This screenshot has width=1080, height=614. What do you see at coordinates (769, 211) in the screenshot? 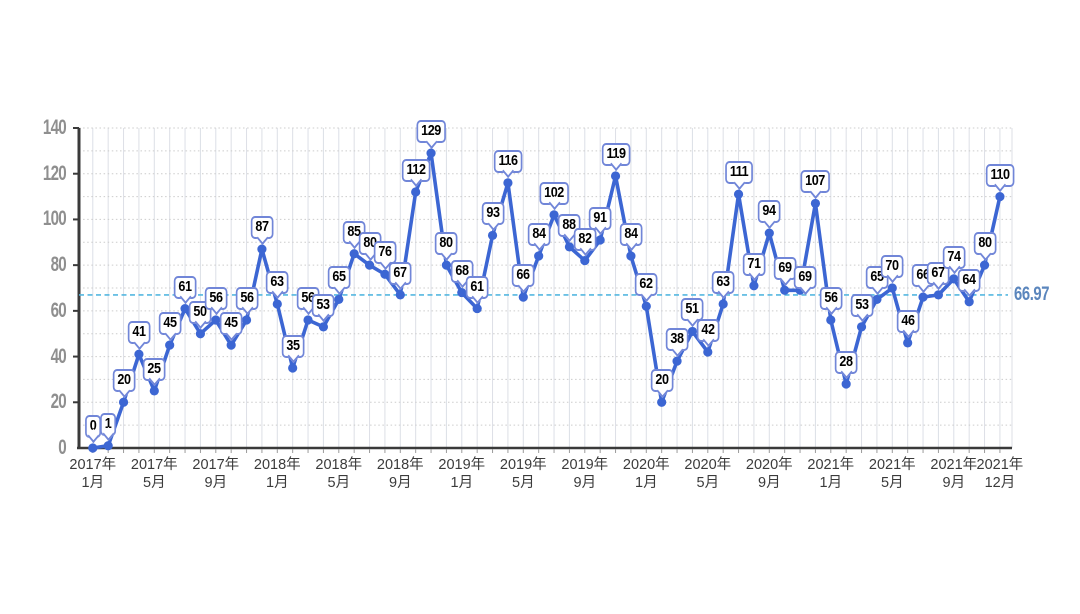
I see `data-point-value: 94` at bounding box center [769, 211].